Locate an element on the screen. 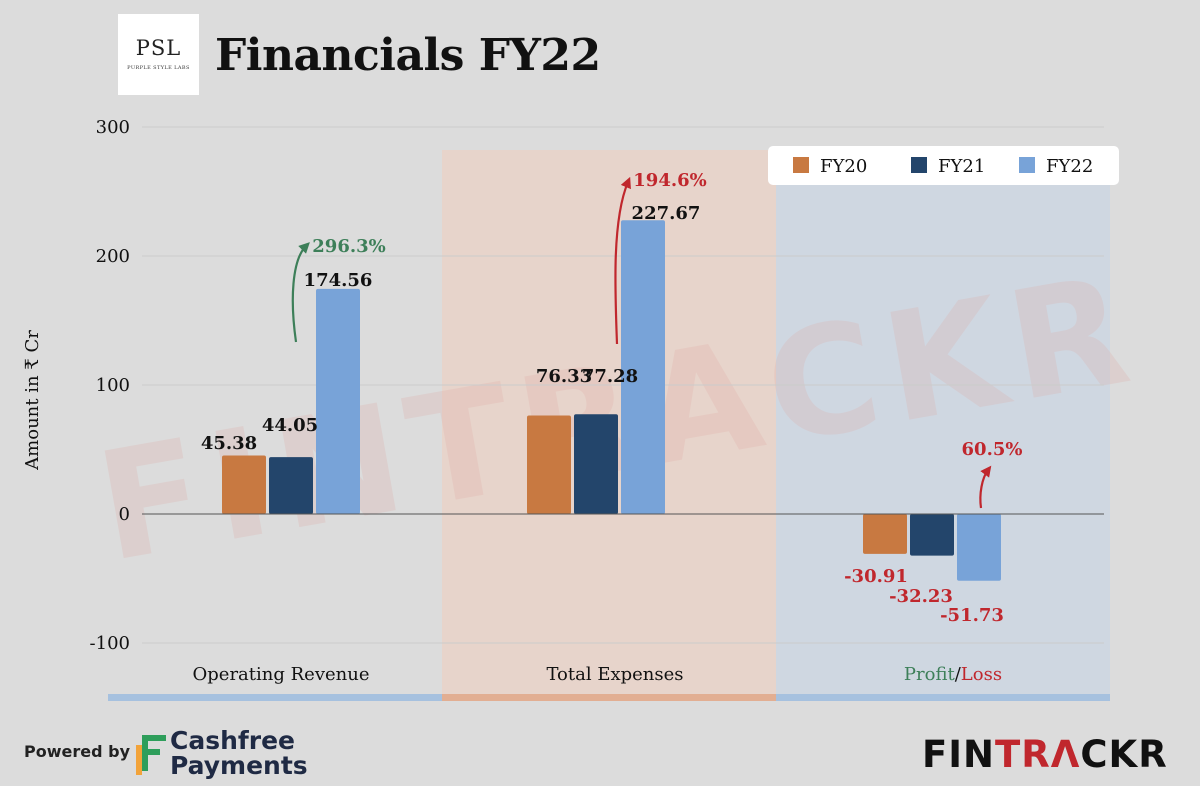 The height and width of the screenshot is (786, 1200). fintrackr-logo: FINTRΛCKR is located at coordinates (1045, 754).